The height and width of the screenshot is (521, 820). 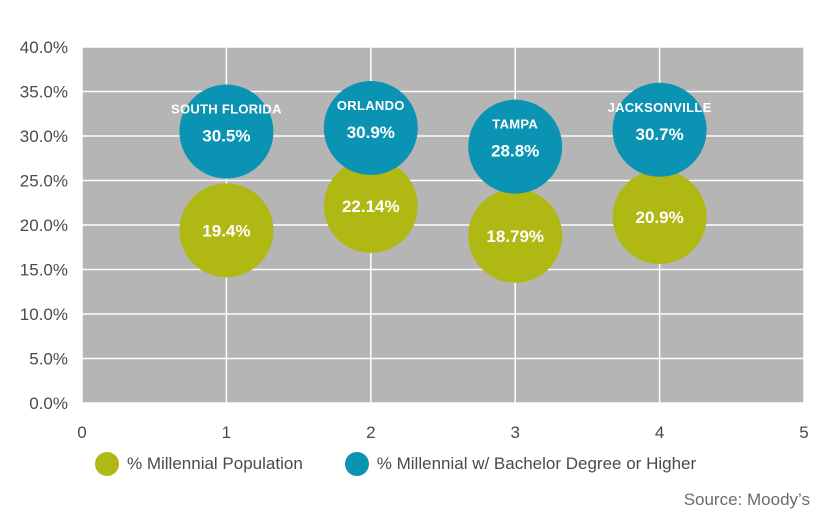 What do you see at coordinates (226, 136) in the screenshot?
I see `data-label: 30.5%` at bounding box center [226, 136].